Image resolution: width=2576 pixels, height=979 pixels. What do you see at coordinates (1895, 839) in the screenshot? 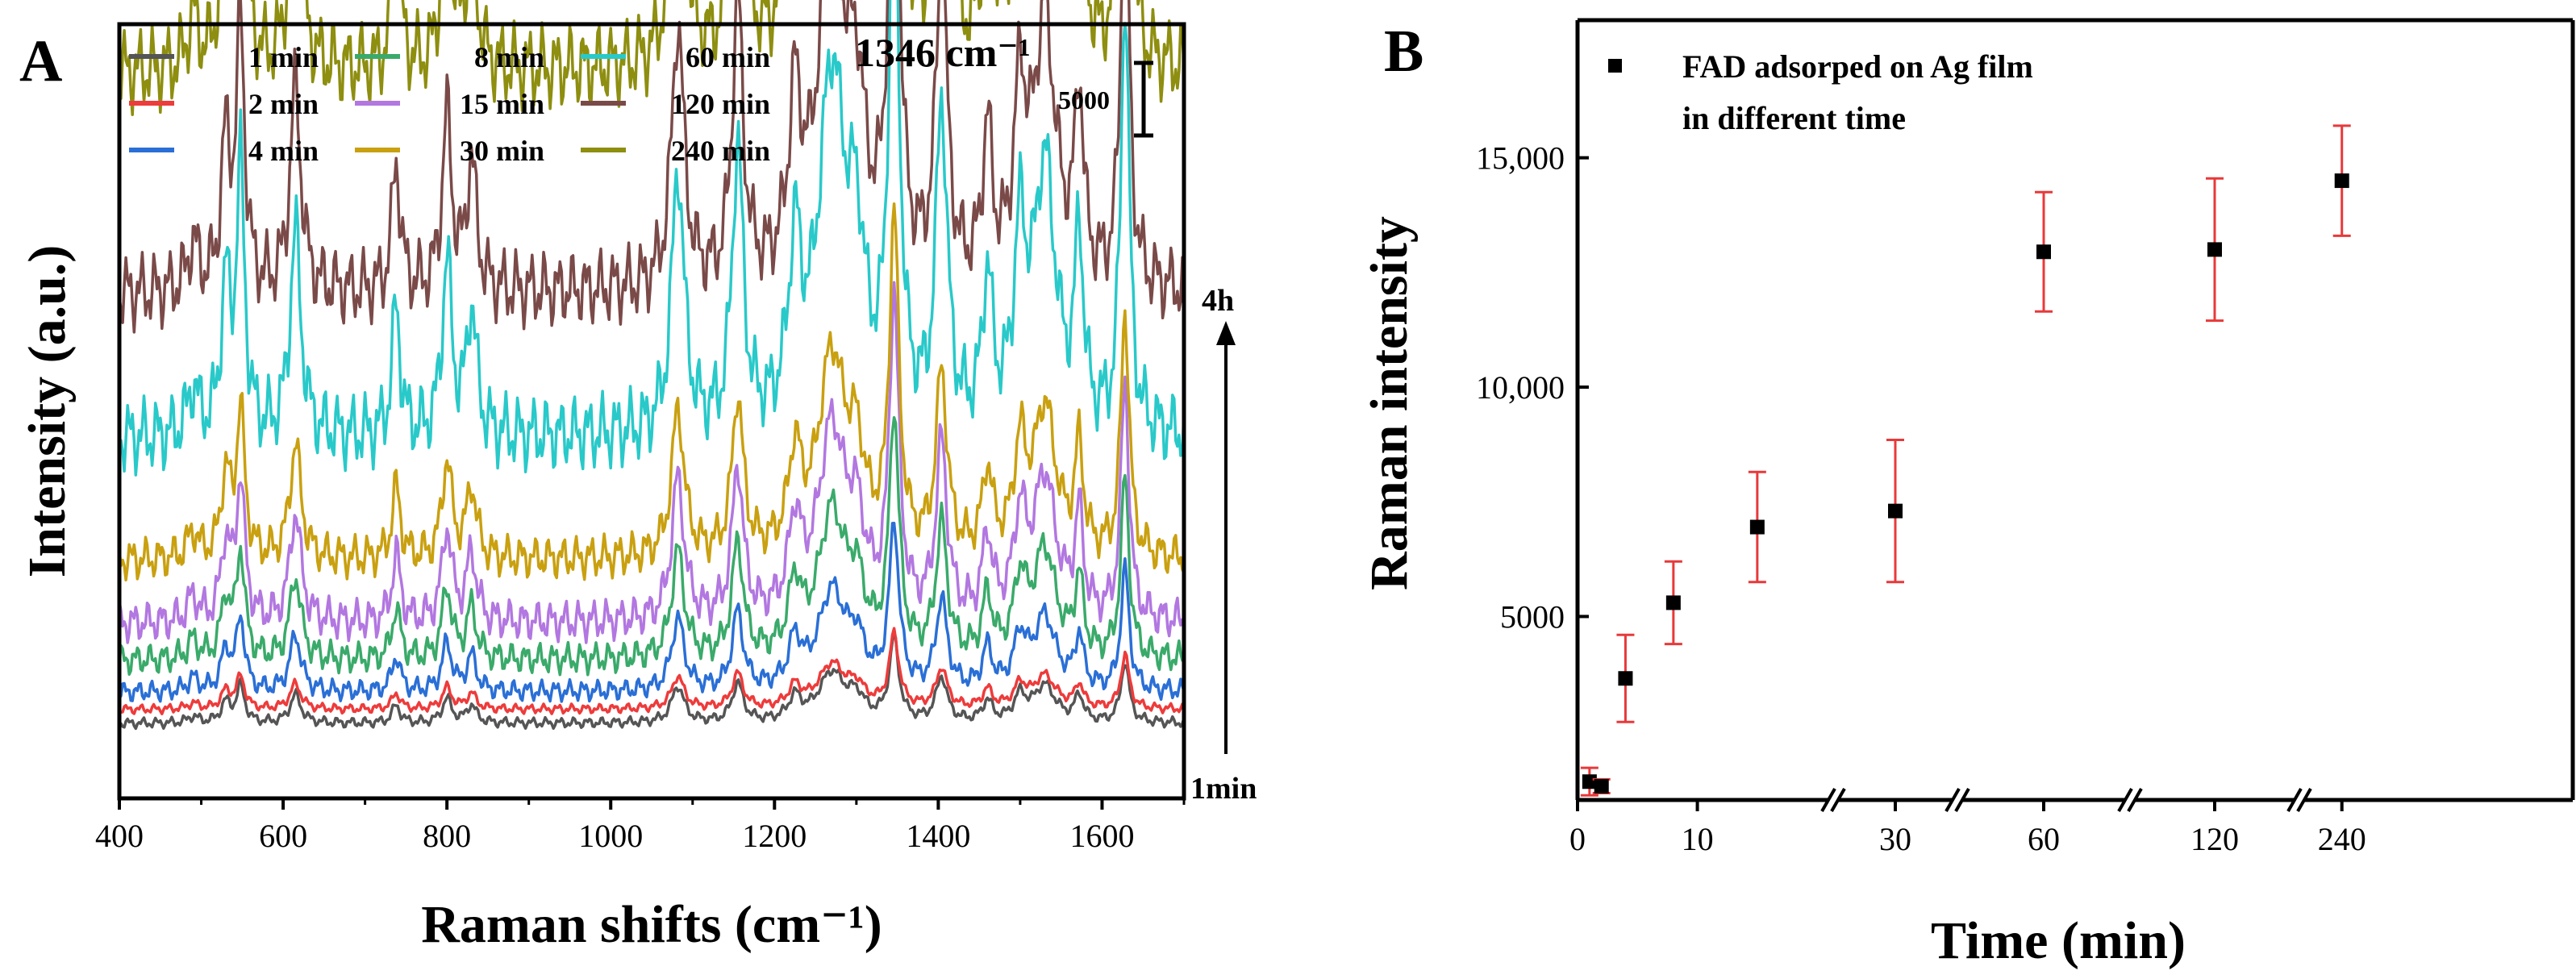
I see `x-tick-label: 30` at bounding box center [1895, 839].